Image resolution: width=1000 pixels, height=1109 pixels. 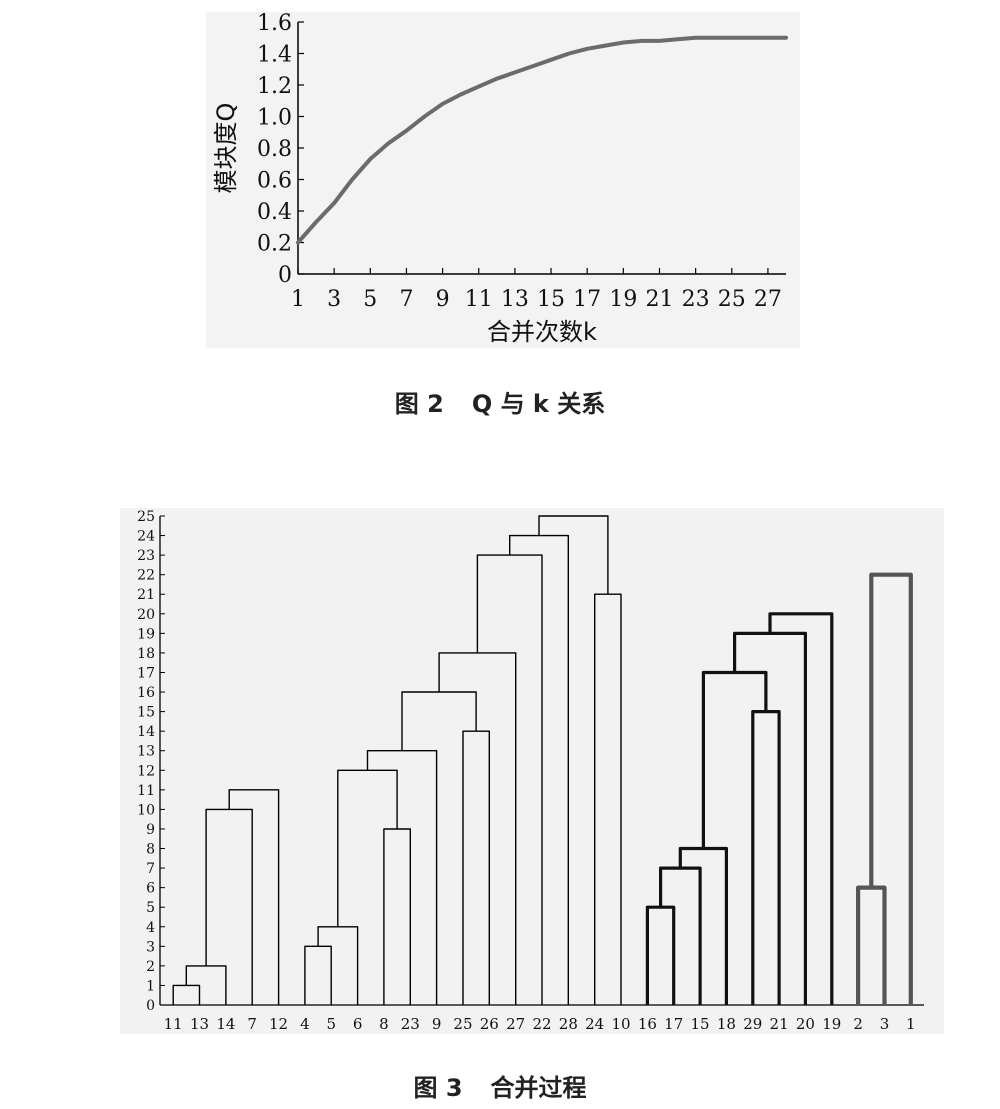 What do you see at coordinates (150, 869) in the screenshot?
I see `y-tick-label: 7` at bounding box center [150, 869].